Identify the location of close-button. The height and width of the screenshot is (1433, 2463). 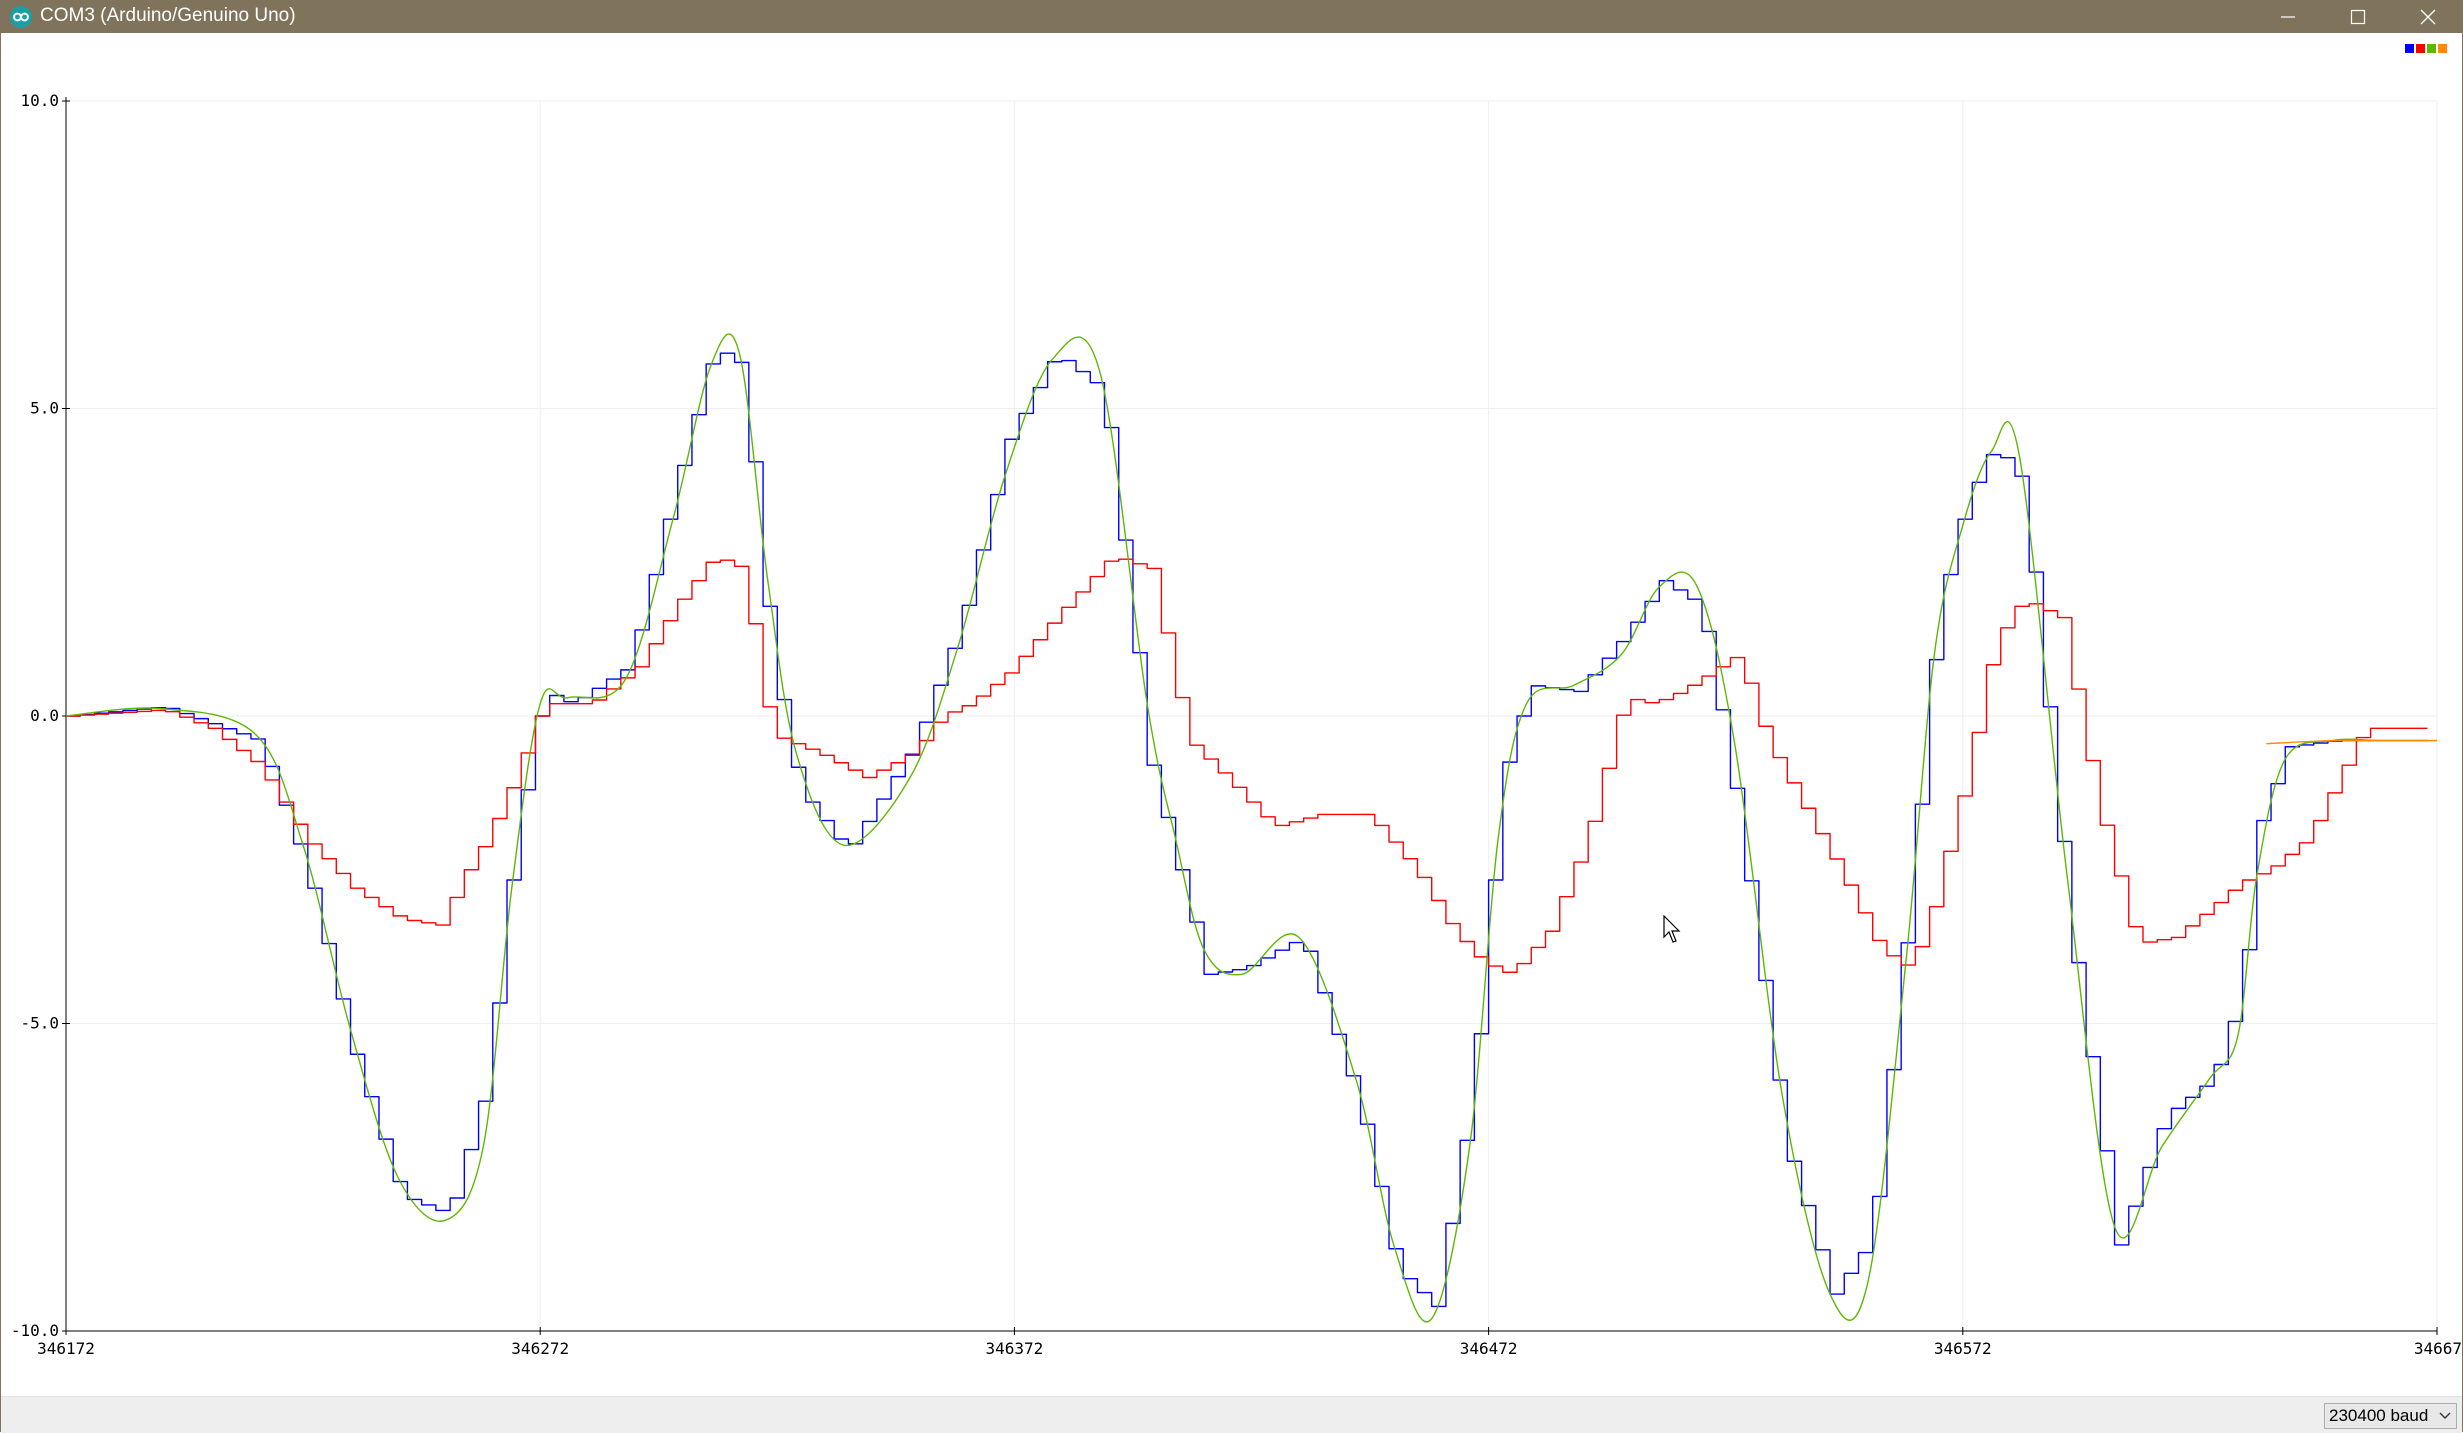
(2428, 16).